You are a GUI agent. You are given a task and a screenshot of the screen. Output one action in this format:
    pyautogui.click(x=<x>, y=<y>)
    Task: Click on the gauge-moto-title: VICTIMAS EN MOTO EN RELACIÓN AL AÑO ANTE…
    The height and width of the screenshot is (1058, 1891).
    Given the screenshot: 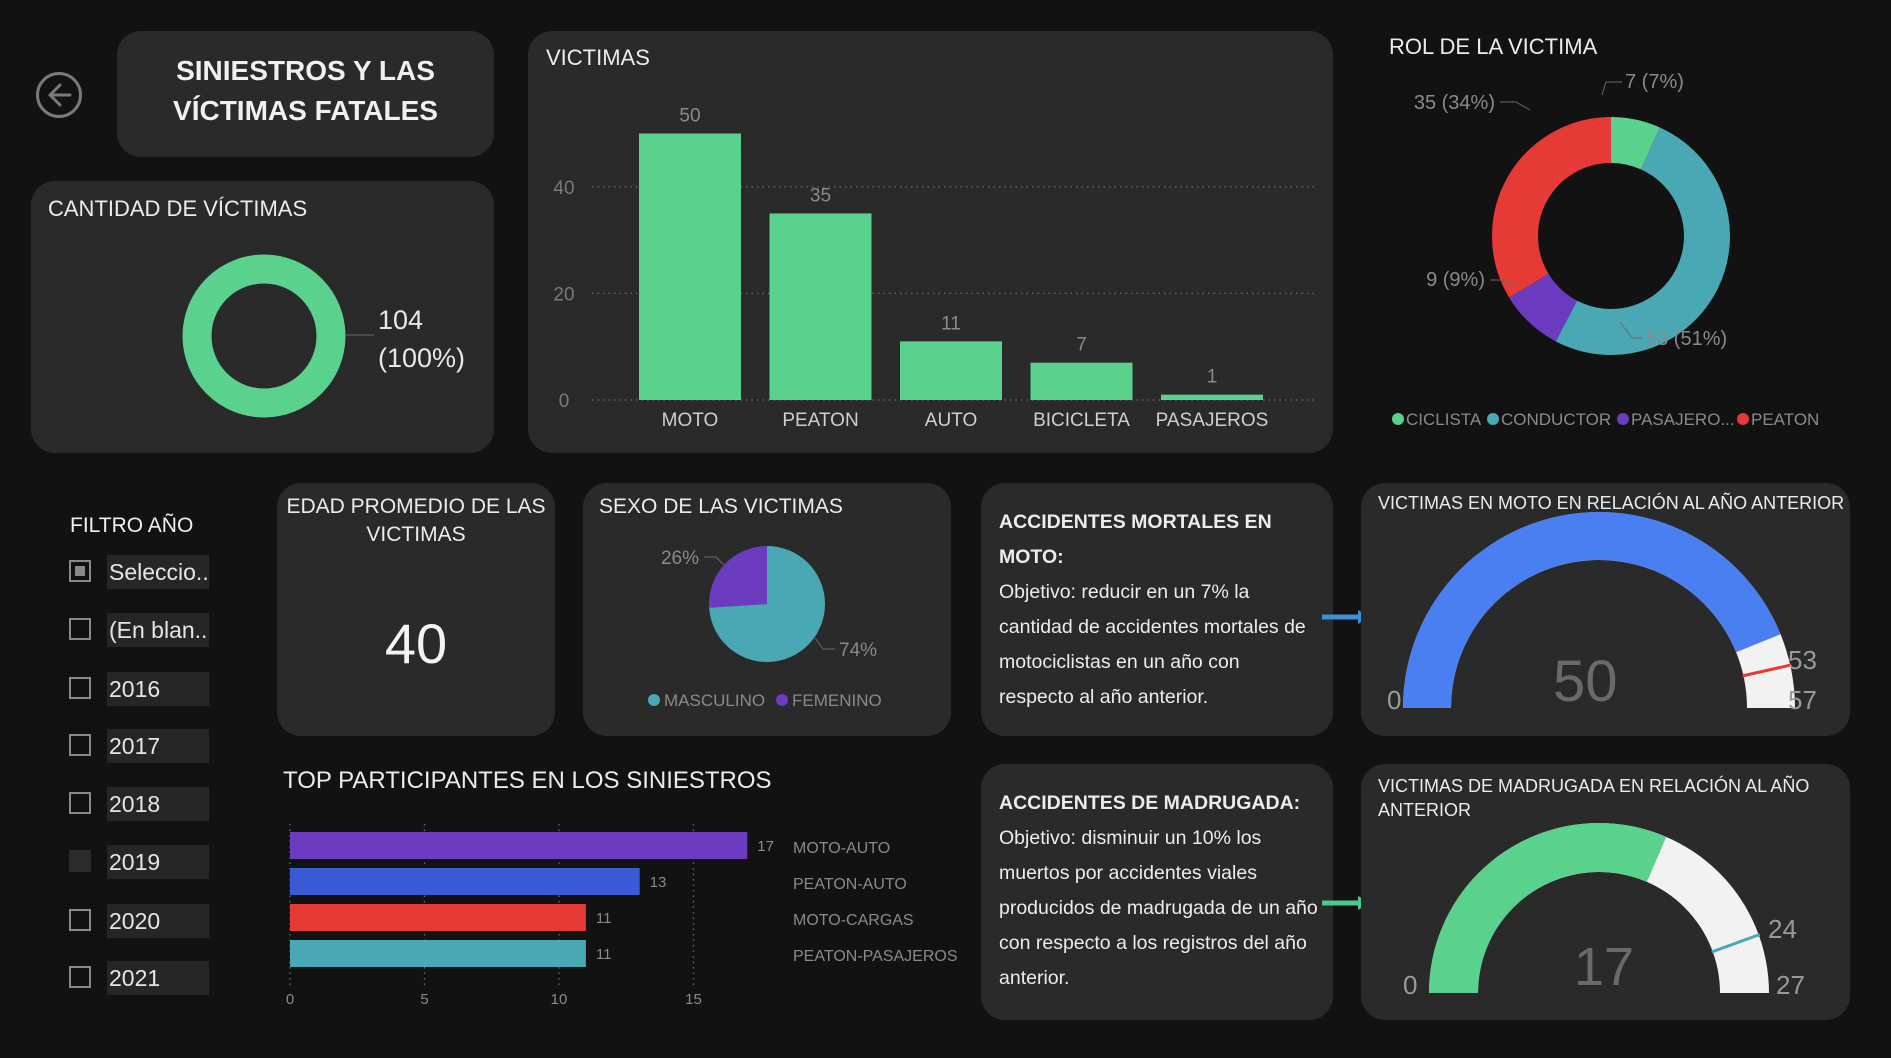 What is the action you would take?
    pyautogui.click(x=1611, y=503)
    